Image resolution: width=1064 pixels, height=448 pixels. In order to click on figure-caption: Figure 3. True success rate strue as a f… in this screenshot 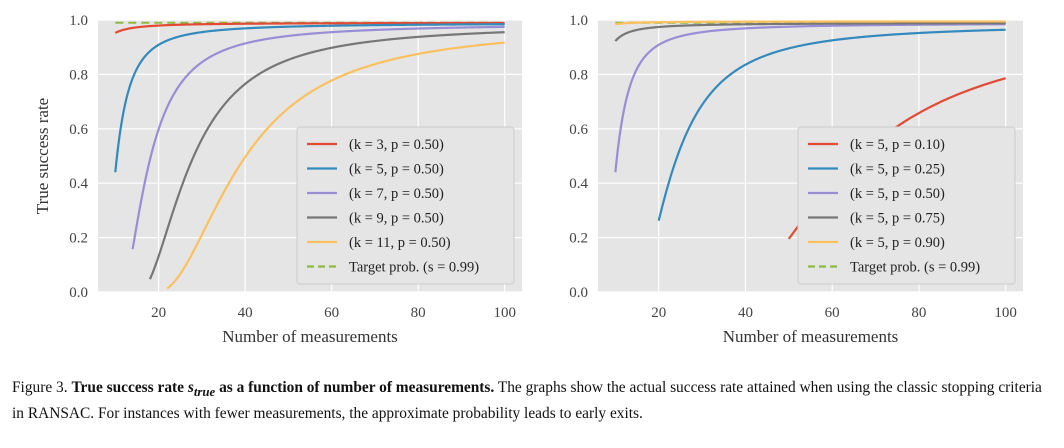, I will do `click(534, 401)`.